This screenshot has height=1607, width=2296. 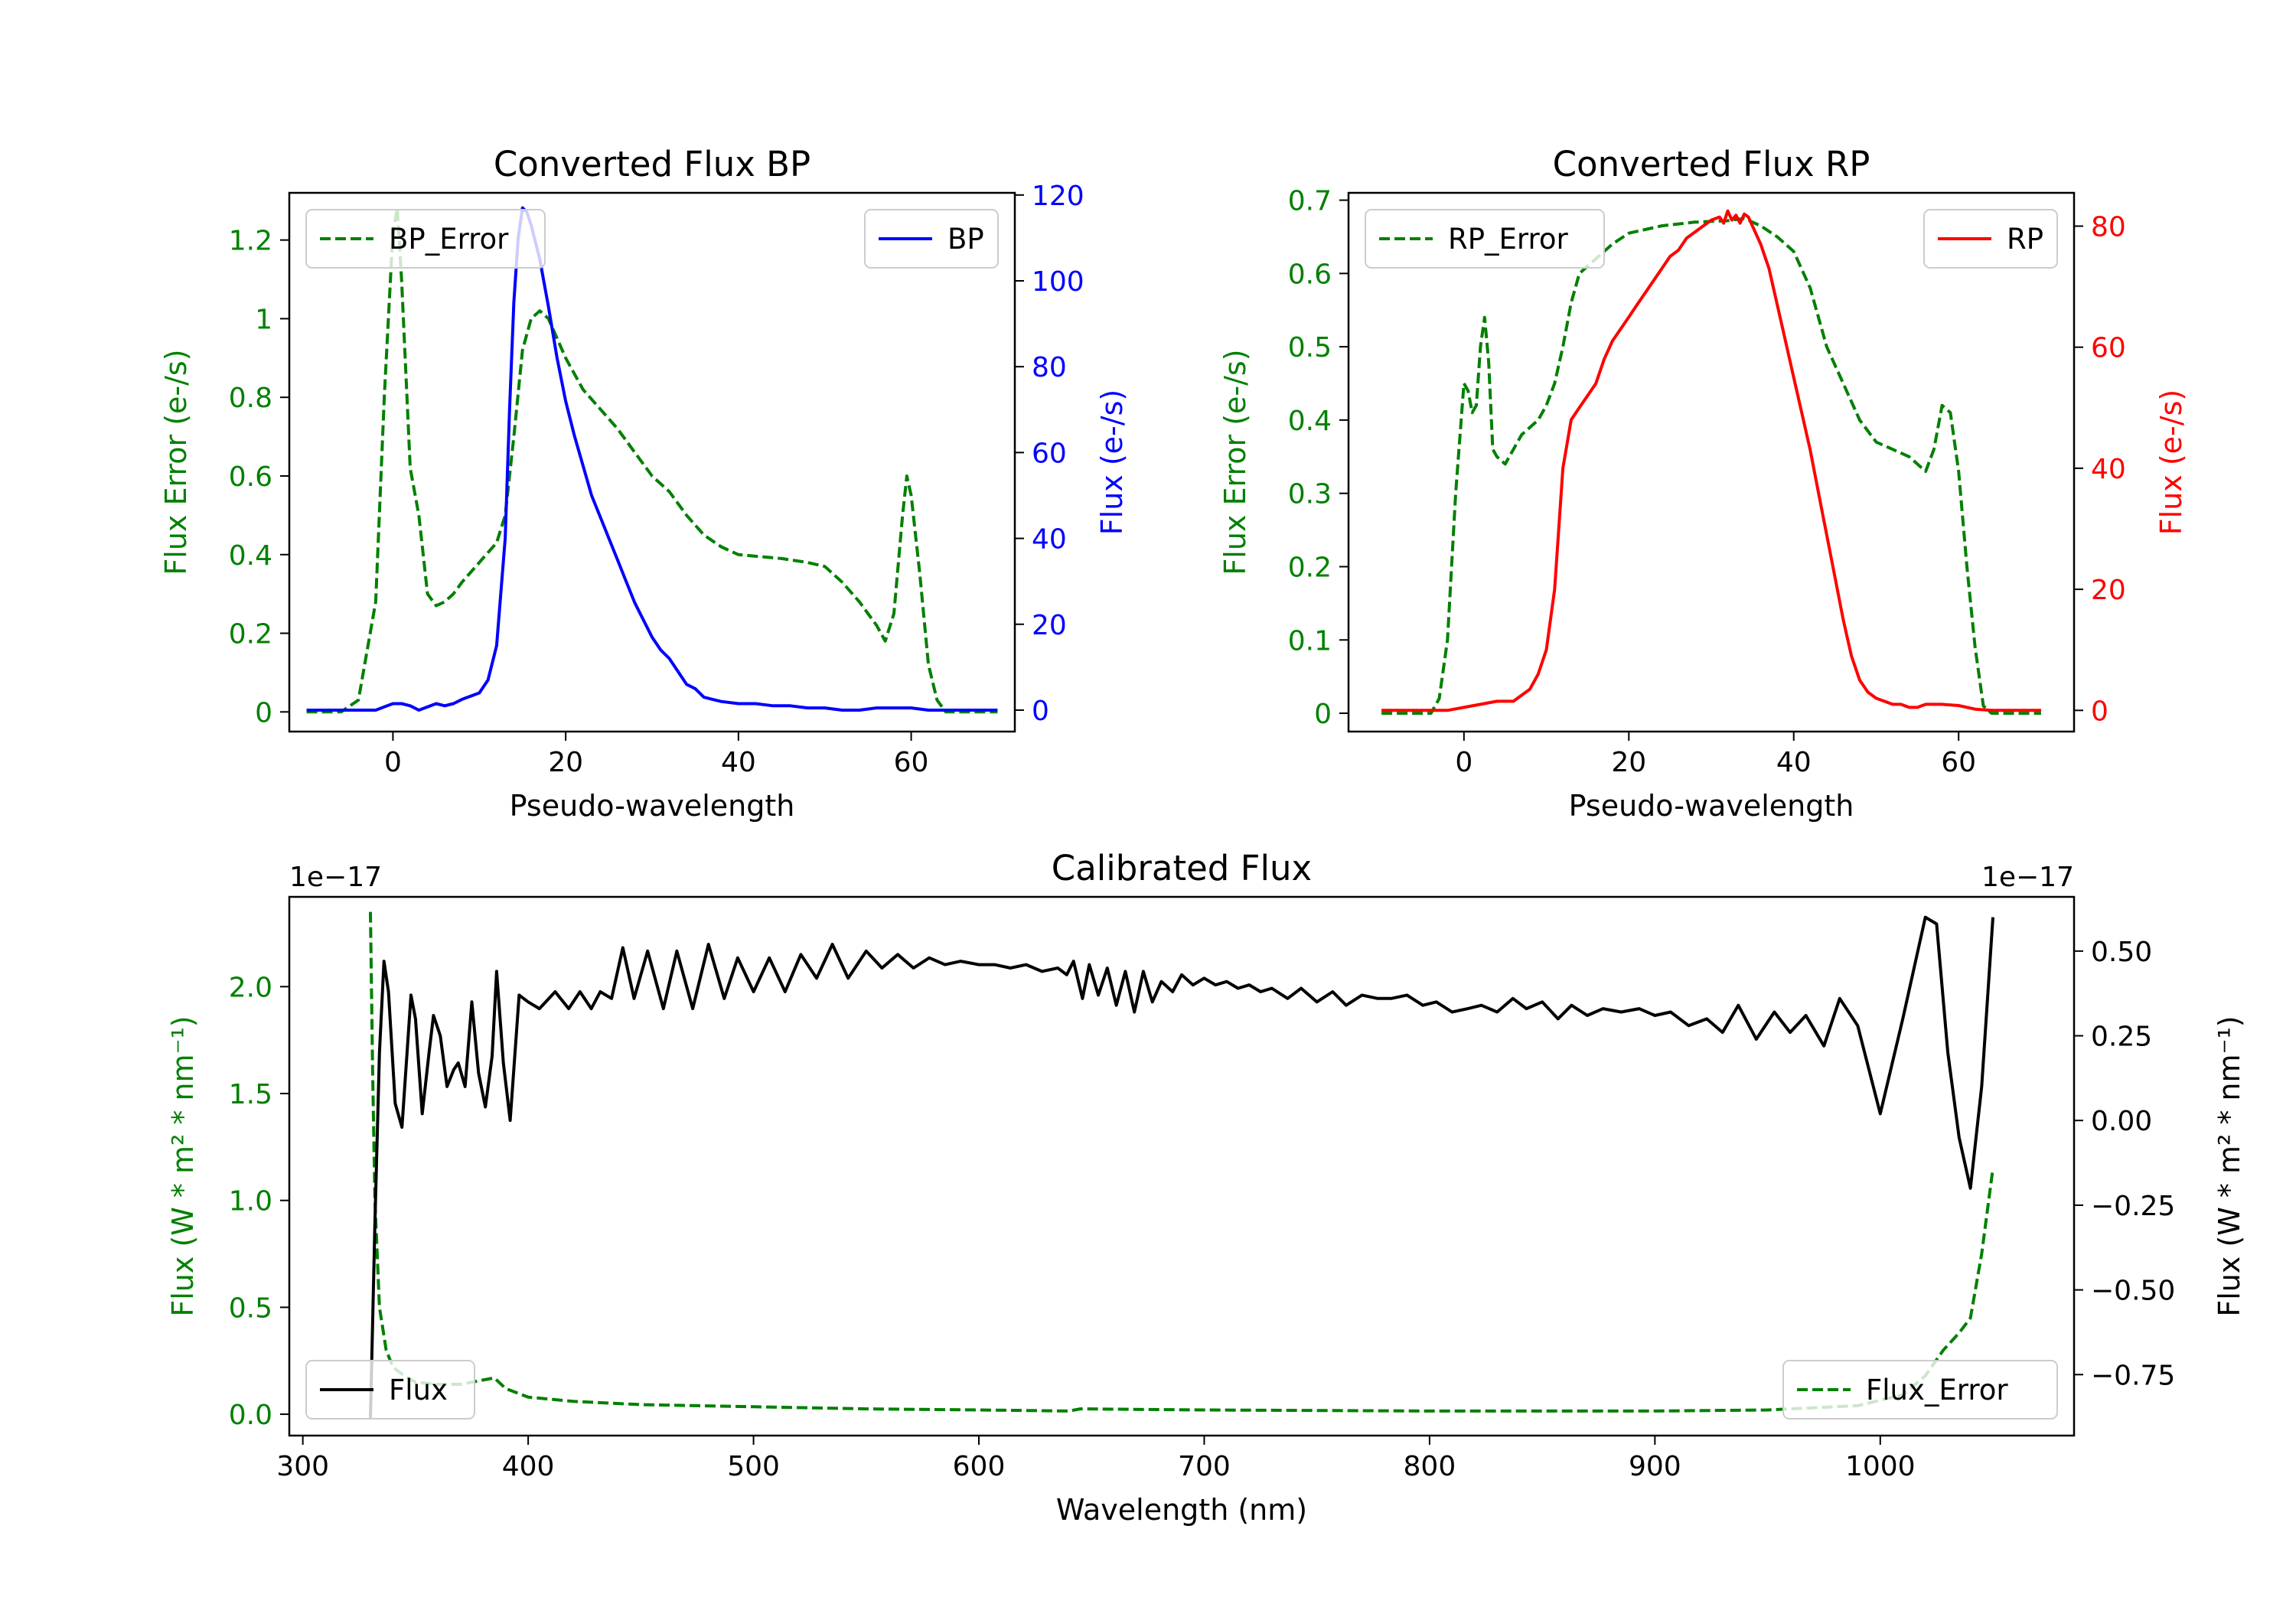 I want to click on legend-label: BP_Error, so click(x=449, y=239).